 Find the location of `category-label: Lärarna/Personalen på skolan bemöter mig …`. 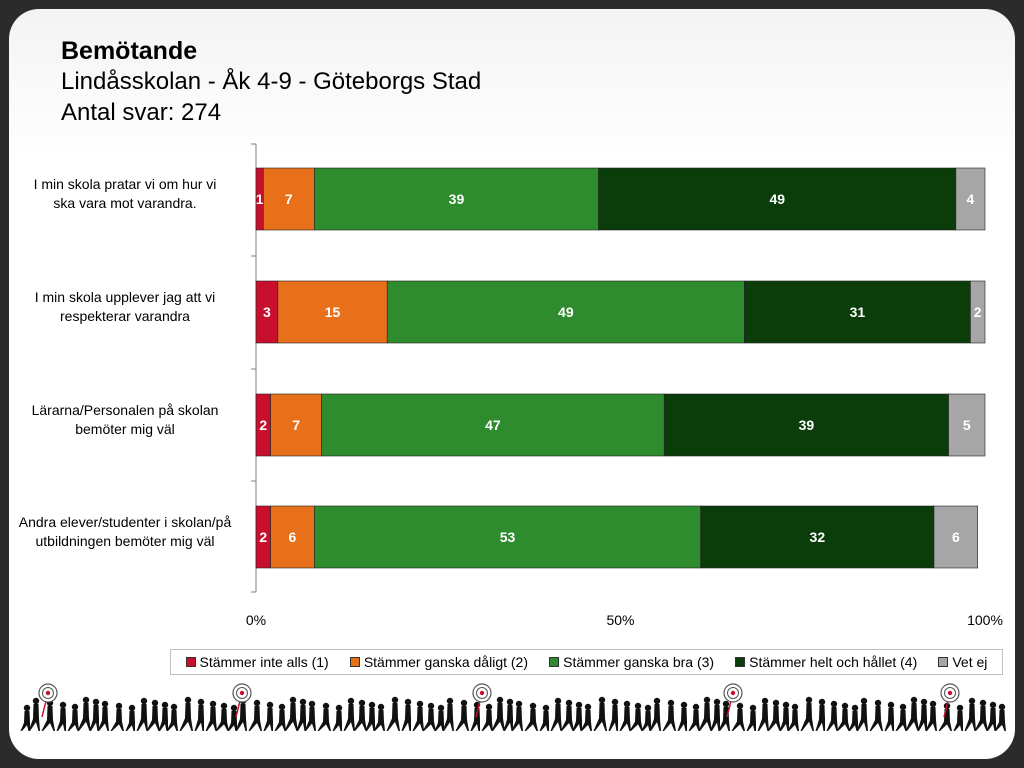

category-label: Lärarna/Personalen på skolan bemöter mig … is located at coordinates (125, 419).